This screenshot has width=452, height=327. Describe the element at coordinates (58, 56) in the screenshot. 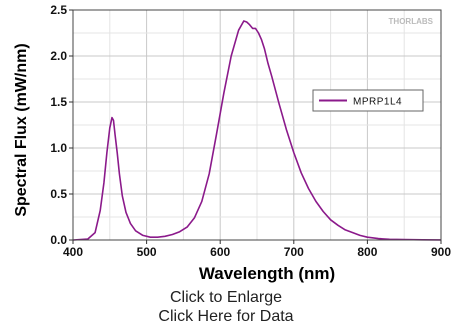

I see `y-tick-label: 2.0` at that location.